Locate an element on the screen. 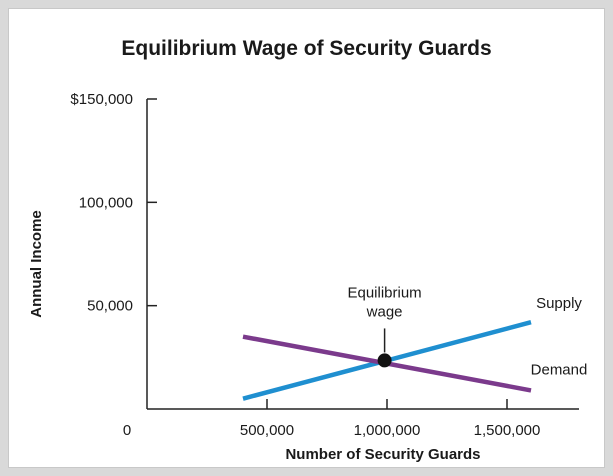 Image resolution: width=613 pixels, height=476 pixels. y-tick-label: 50,000 is located at coordinates (110, 306).